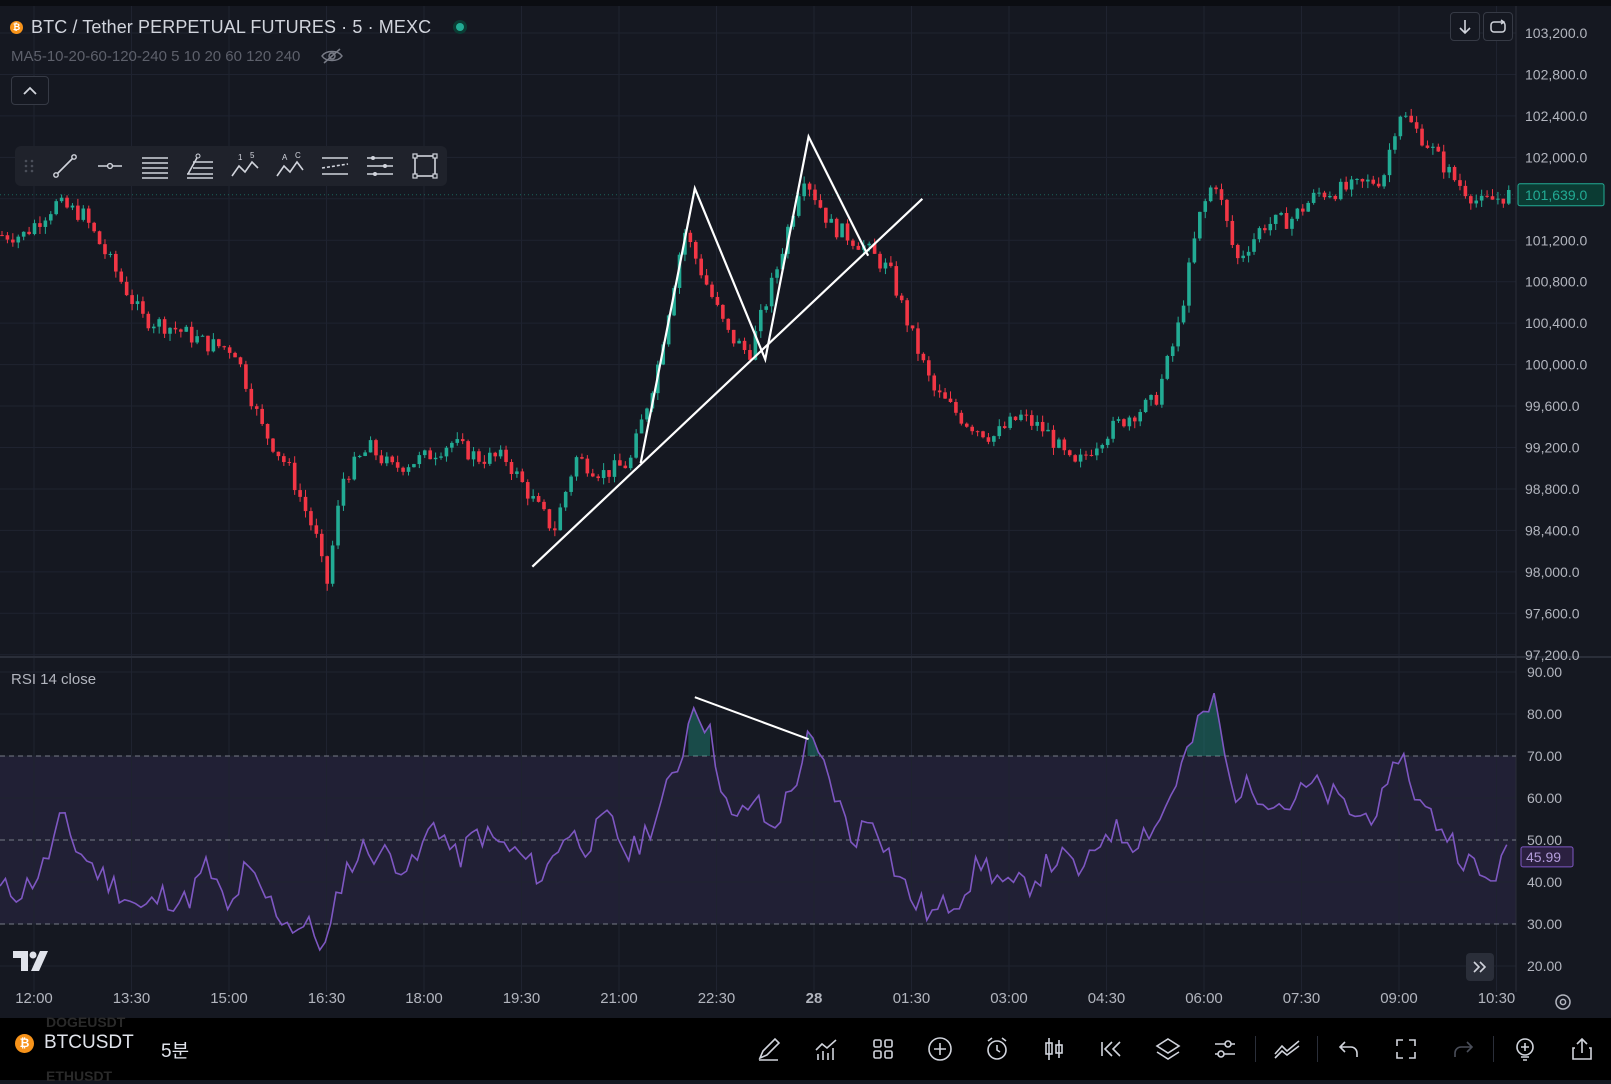  Describe the element at coordinates (110, 166) in the screenshot. I see `horizontal-ray-tool` at that location.